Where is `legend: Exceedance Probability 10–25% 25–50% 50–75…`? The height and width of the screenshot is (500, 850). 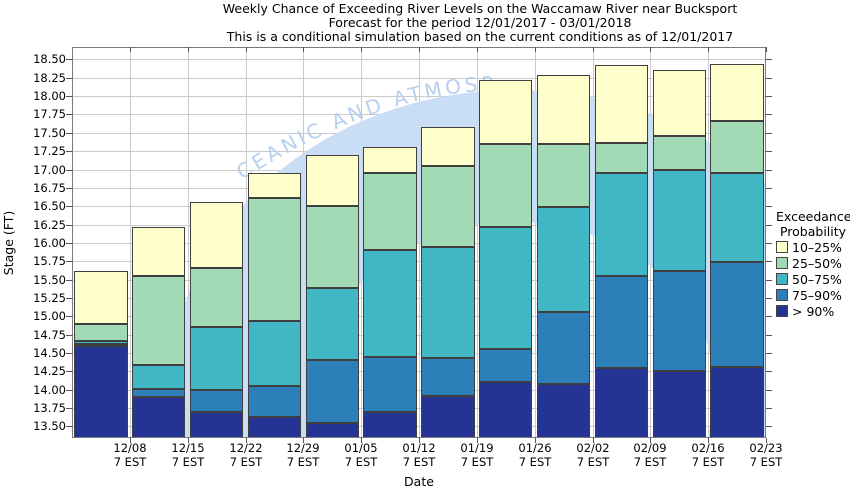
legend: Exceedance Probability 10–25% 25–50% 50–75… is located at coordinates (813, 264).